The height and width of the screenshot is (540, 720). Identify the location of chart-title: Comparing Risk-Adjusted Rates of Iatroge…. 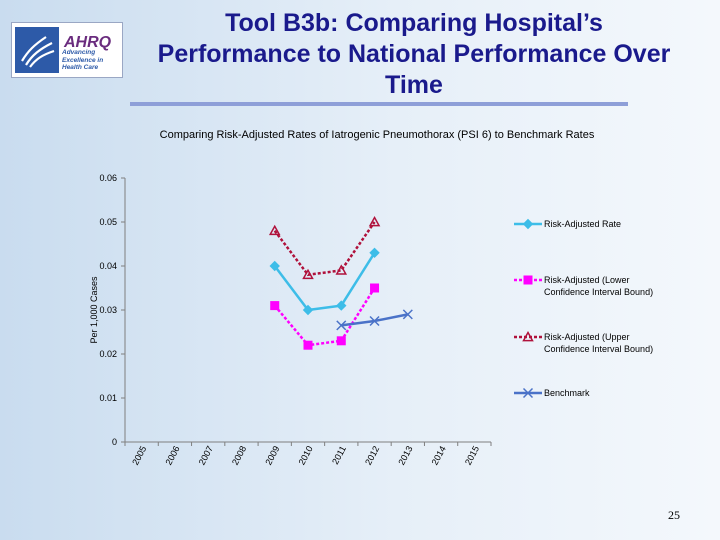
(377, 135).